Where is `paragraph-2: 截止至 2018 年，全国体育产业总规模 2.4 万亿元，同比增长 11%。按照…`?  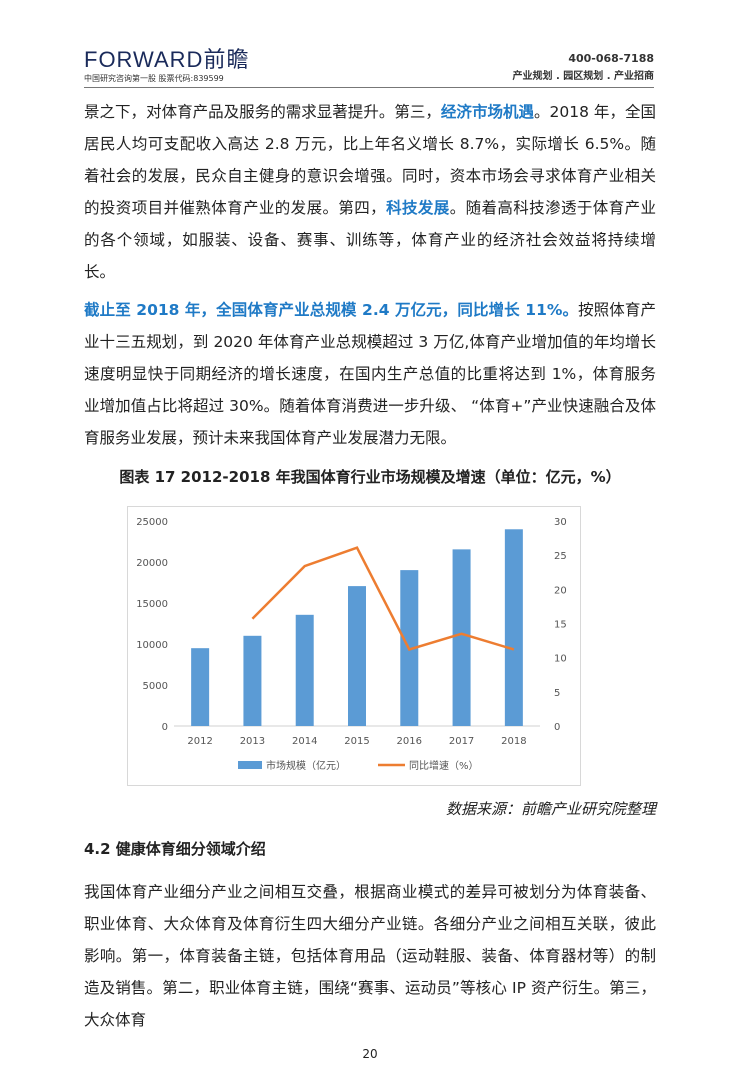 paragraph-2: 截止至 2018 年，全国体育产业总规模 2.4 万亿元，同比增长 11%。按照… is located at coordinates (370, 374).